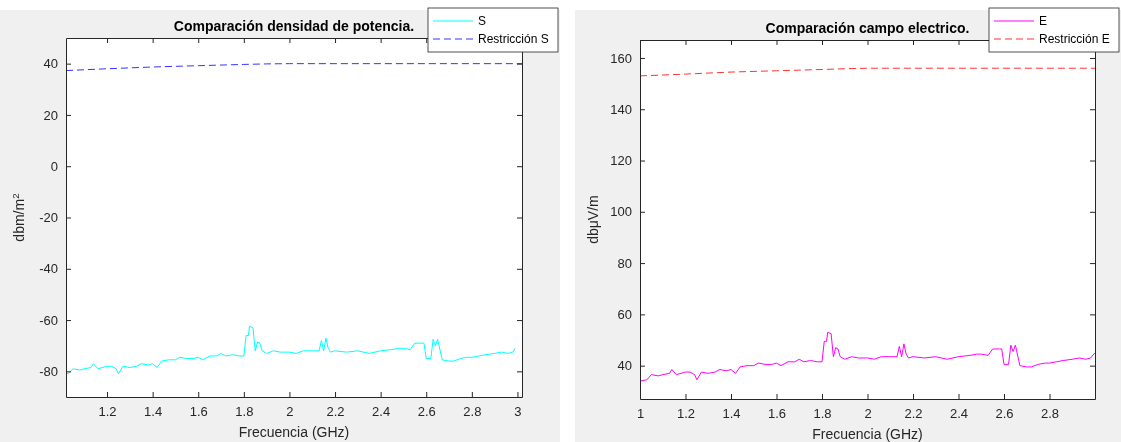 This screenshot has height=442, width=1121. What do you see at coordinates (48, 372) in the screenshot?
I see `y-tick-label: -80` at bounding box center [48, 372].